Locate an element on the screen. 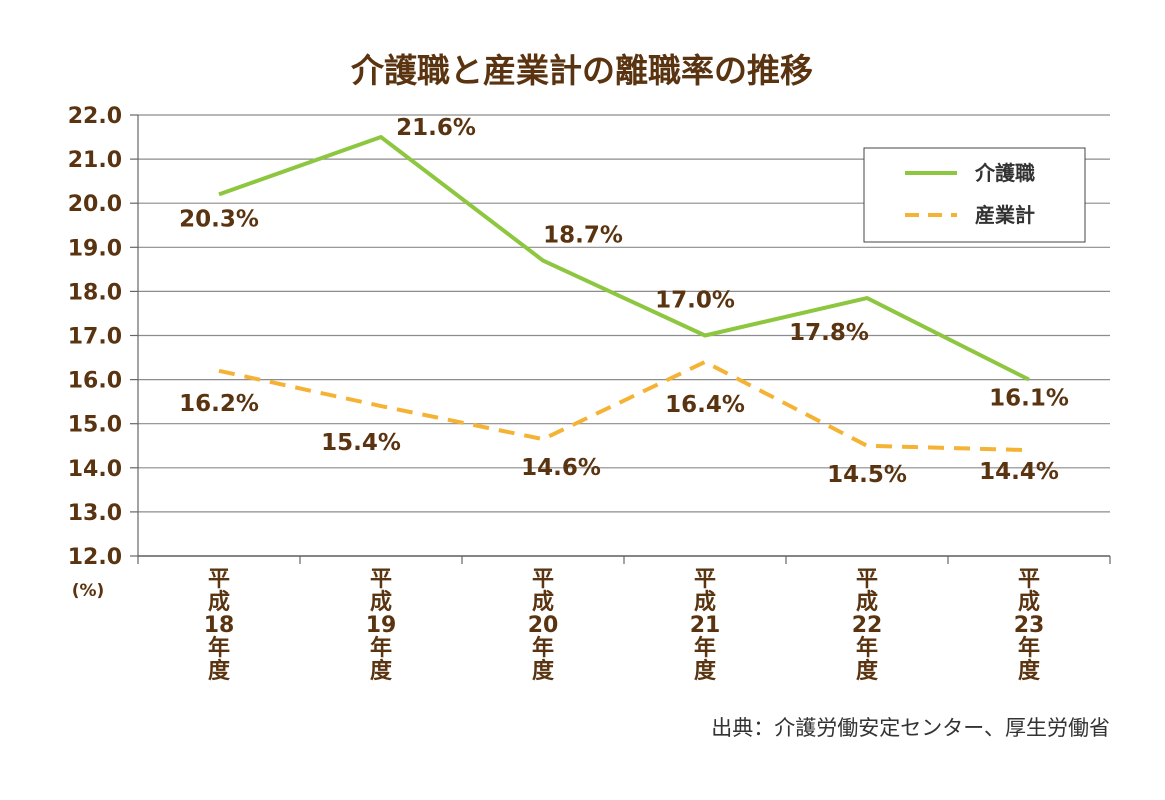  x-tick-label-part: 19 is located at coordinates (381, 625).